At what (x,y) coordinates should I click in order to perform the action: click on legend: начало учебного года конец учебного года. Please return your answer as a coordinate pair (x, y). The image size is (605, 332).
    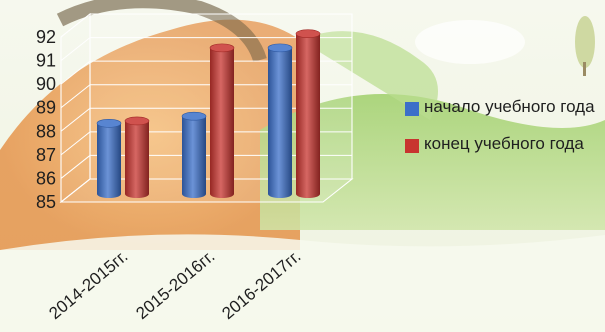
    Looking at the image, I should click on (504, 131).